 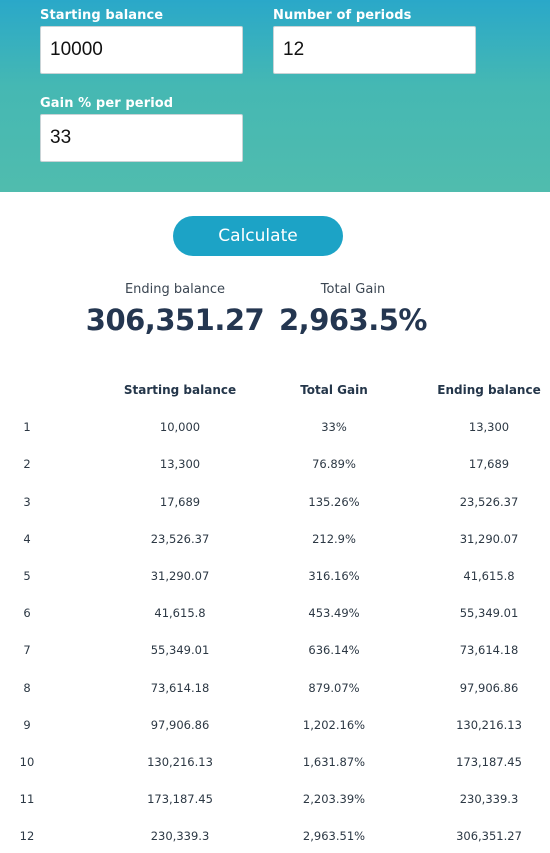 What do you see at coordinates (489, 464) in the screenshot?
I see `ending-balance-cell: 17,689` at bounding box center [489, 464].